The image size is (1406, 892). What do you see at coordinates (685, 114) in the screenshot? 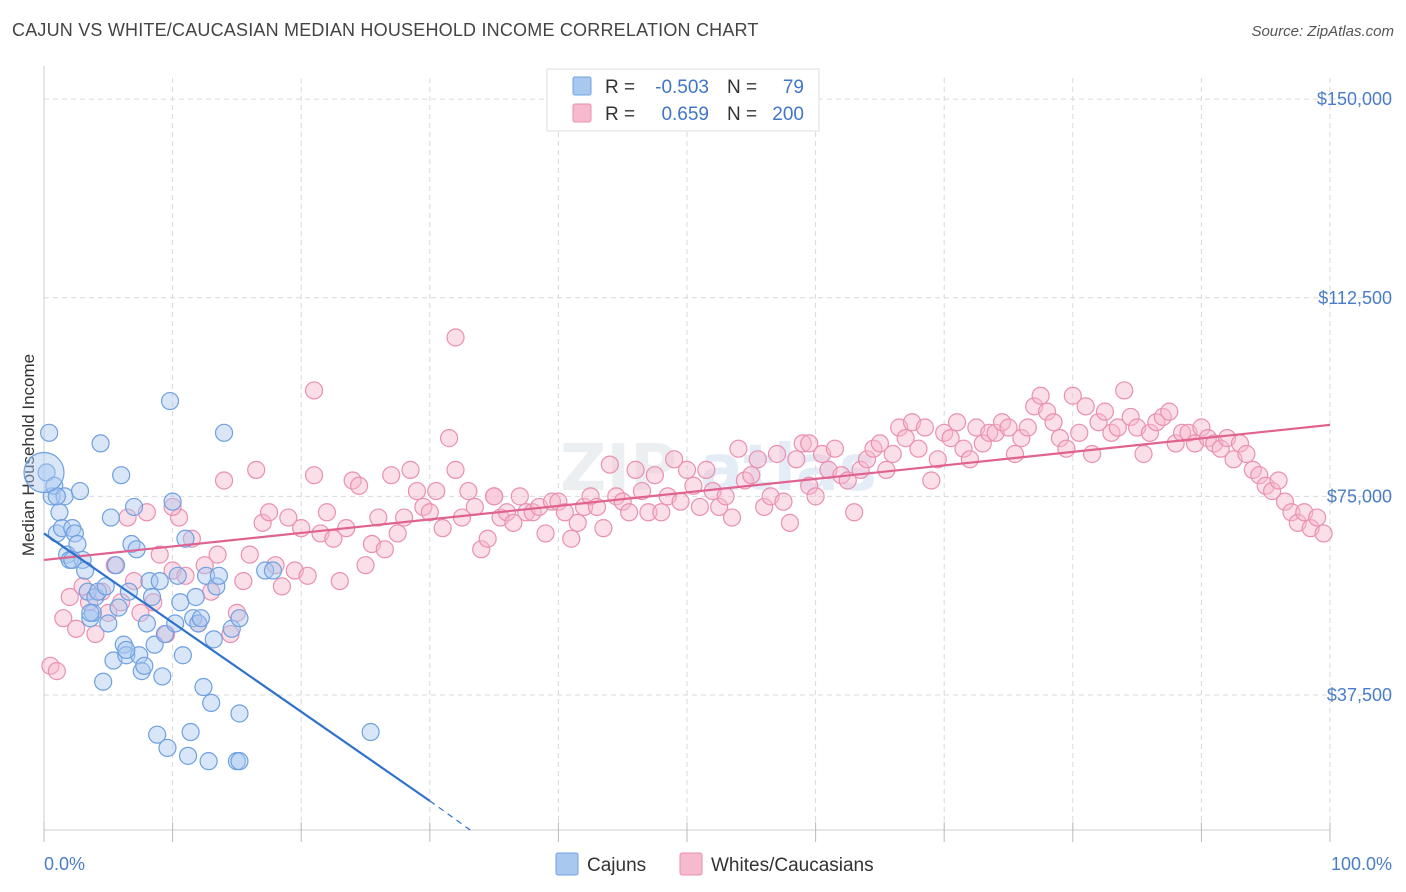
I see `legend-white-r-value: 0.659` at bounding box center [685, 114].